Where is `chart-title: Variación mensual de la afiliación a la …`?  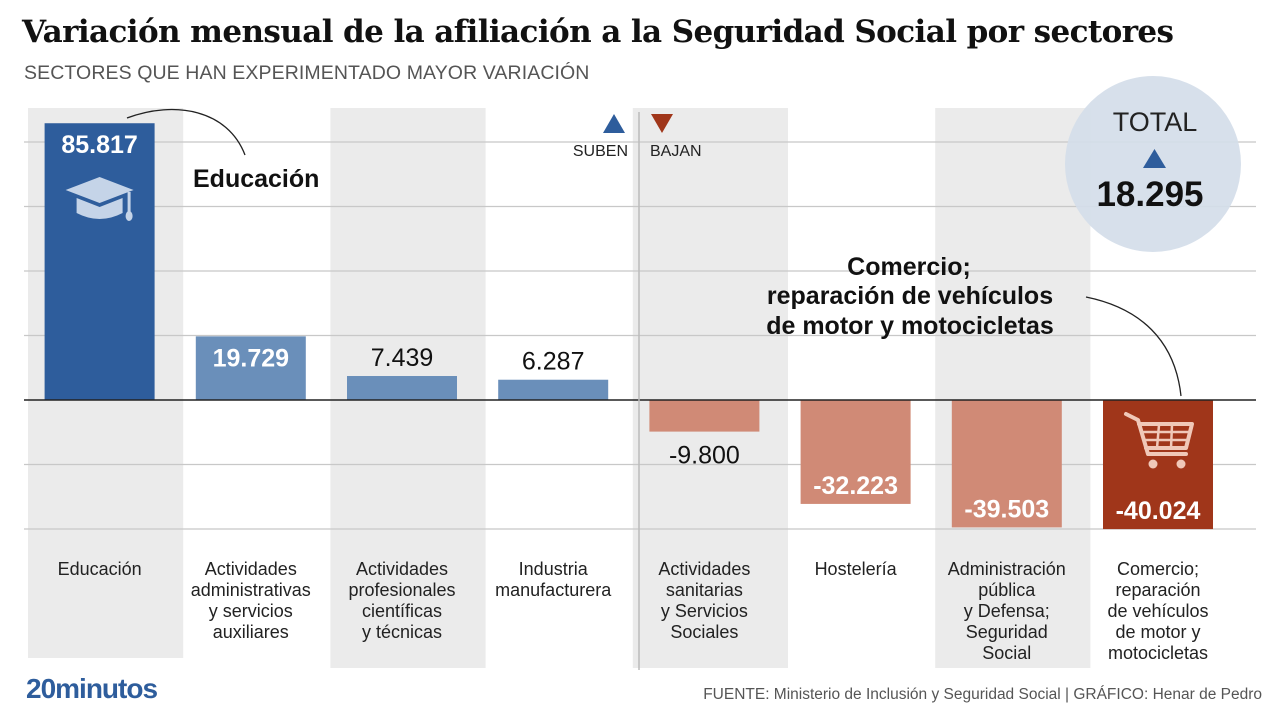 chart-title: Variación mensual de la afiliación a la … is located at coordinates (598, 32).